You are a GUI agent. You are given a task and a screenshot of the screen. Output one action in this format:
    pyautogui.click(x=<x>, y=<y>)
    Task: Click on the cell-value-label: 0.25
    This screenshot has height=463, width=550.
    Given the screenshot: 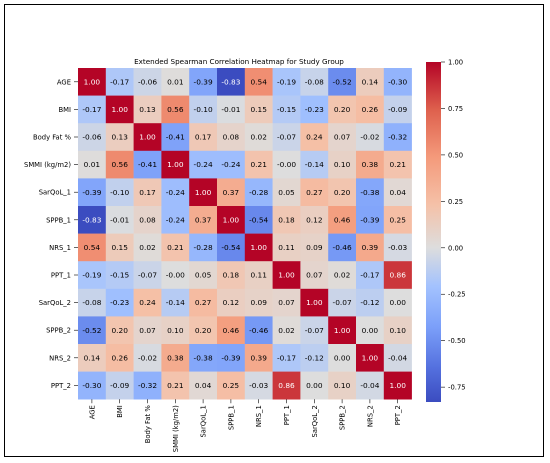 What is the action you would take?
    pyautogui.click(x=397, y=219)
    